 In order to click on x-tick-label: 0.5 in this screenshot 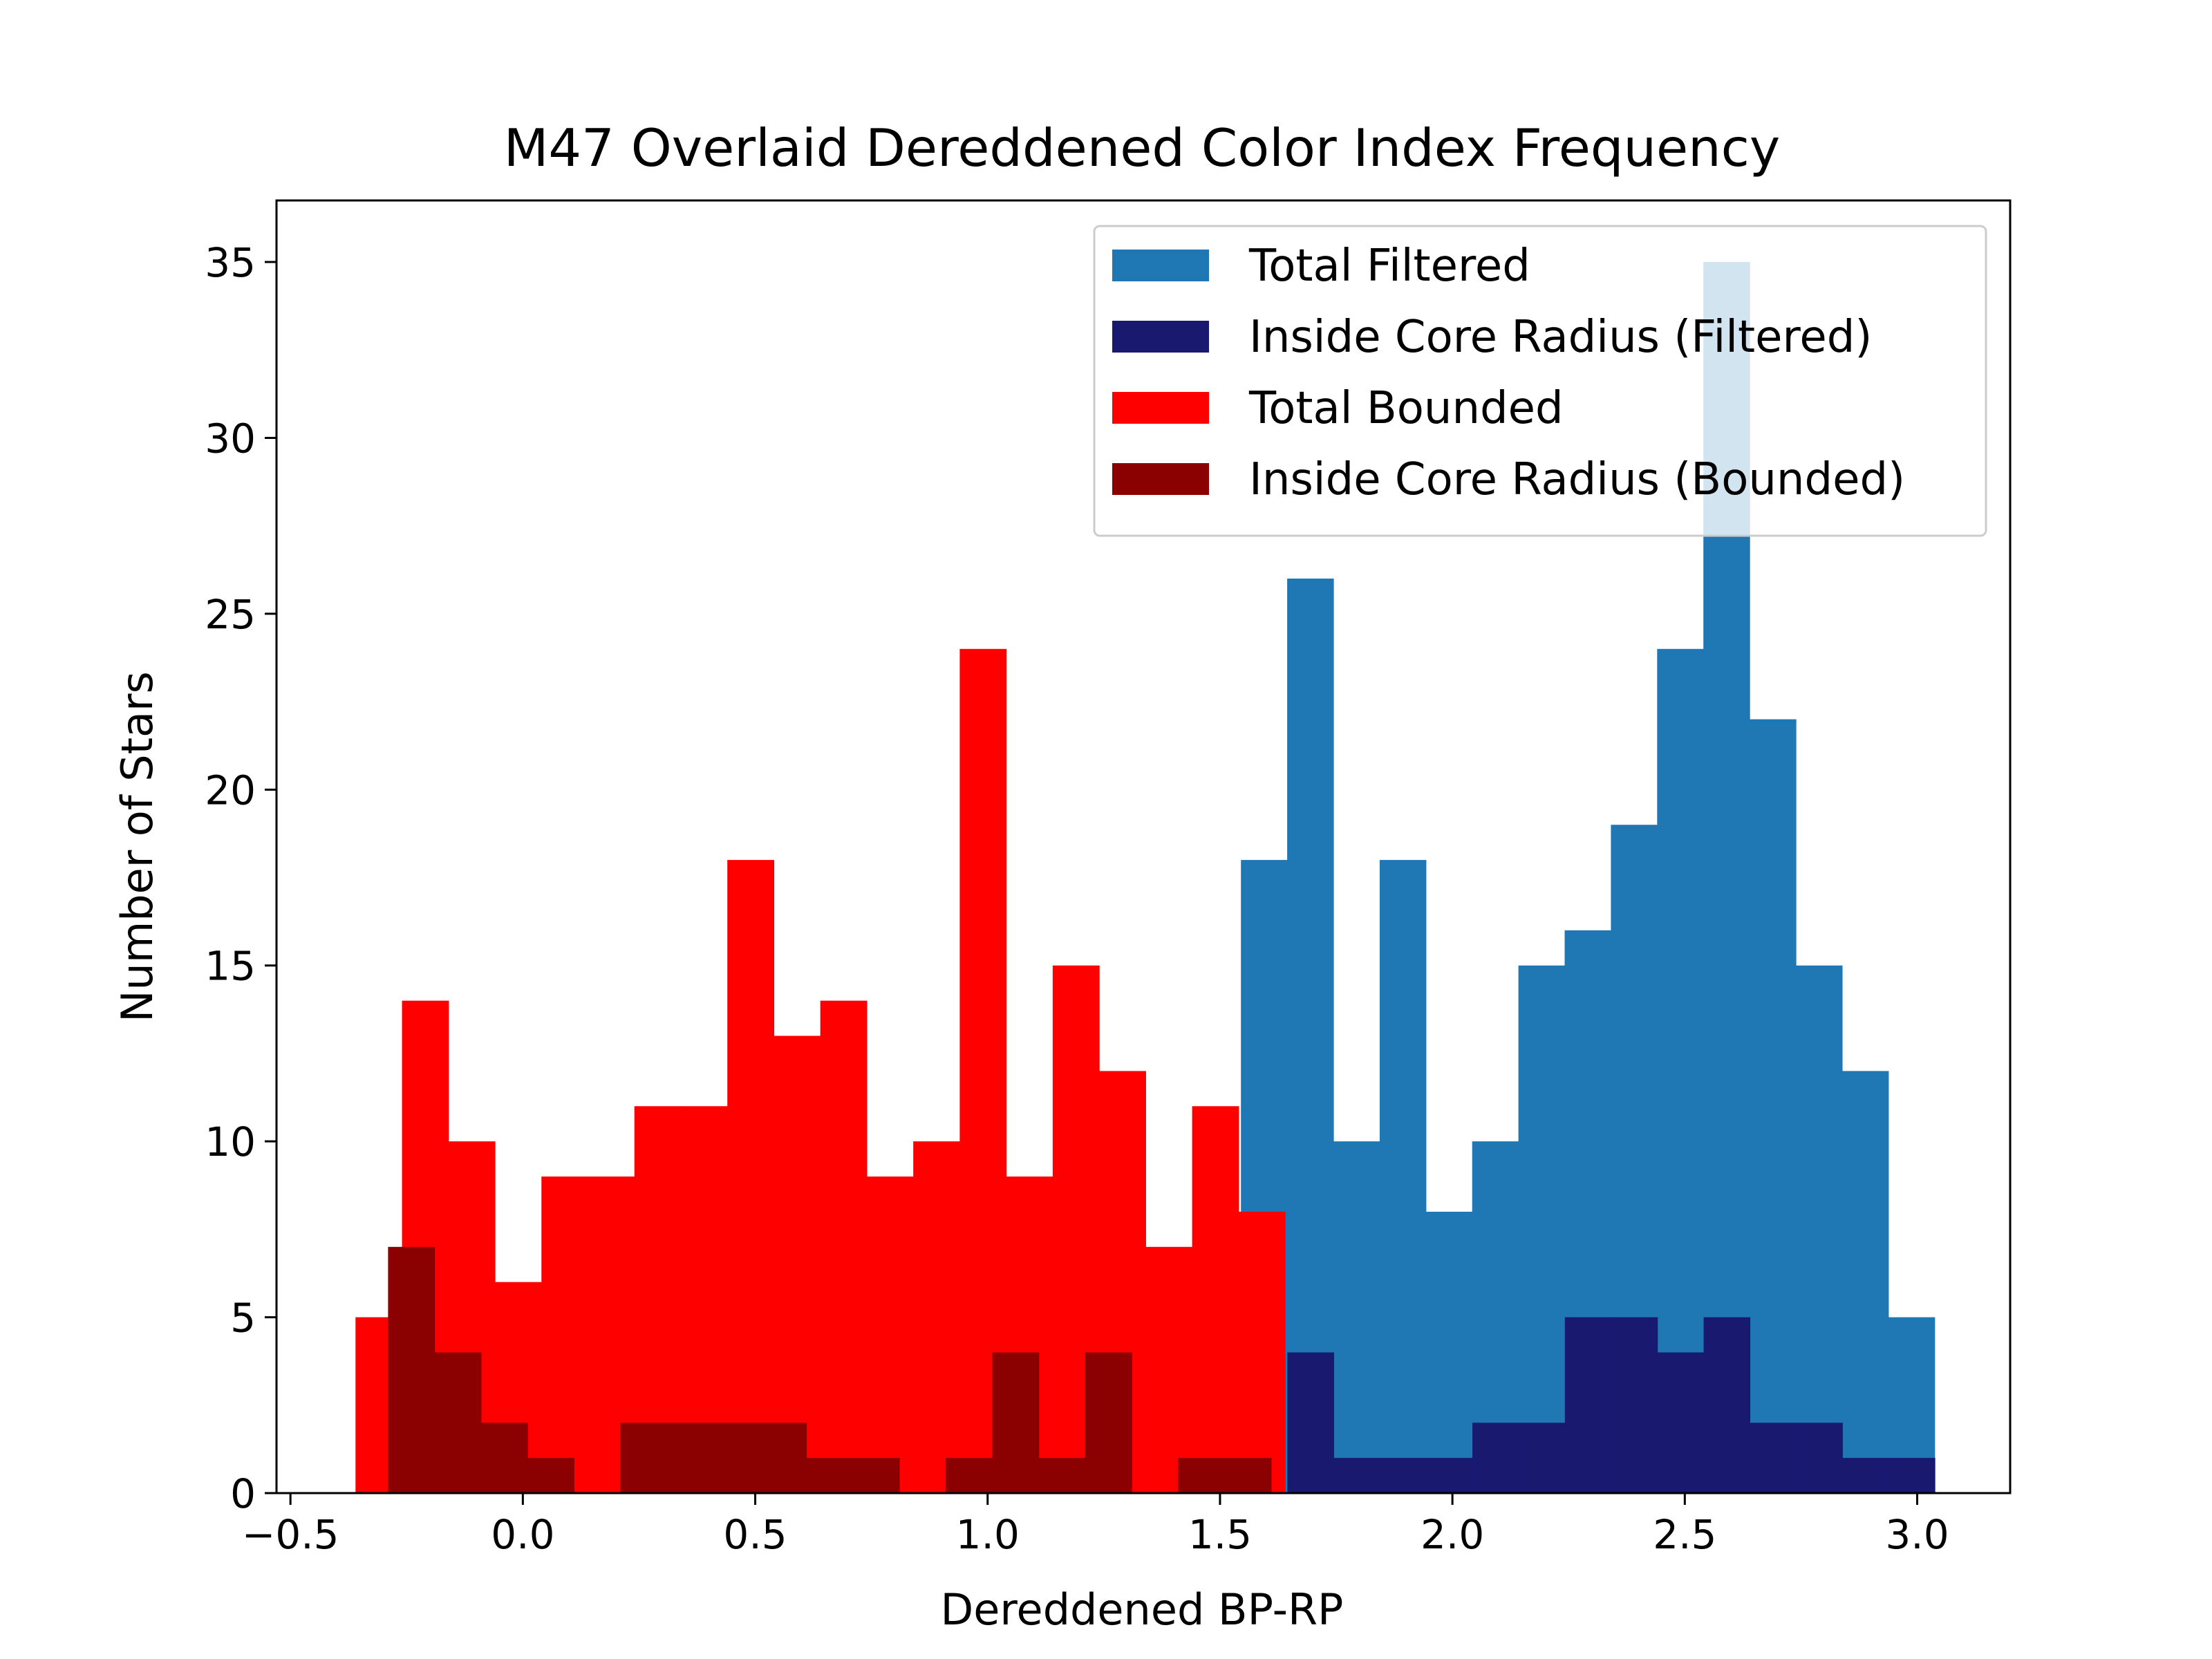, I will do `click(755, 1535)`.